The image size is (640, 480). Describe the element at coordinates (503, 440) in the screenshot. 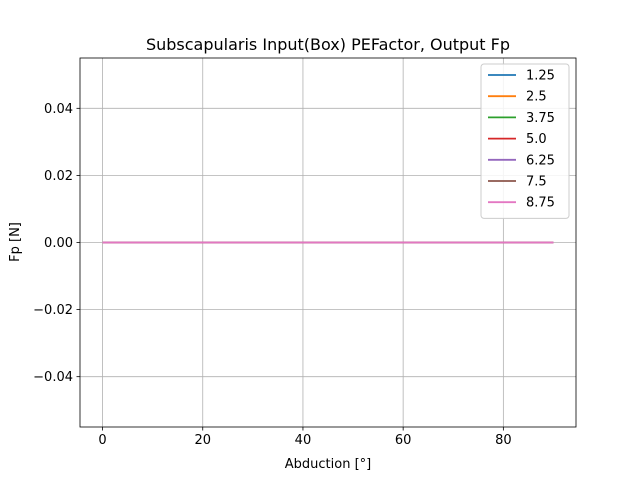

I see `x-tick-label: 80` at that location.